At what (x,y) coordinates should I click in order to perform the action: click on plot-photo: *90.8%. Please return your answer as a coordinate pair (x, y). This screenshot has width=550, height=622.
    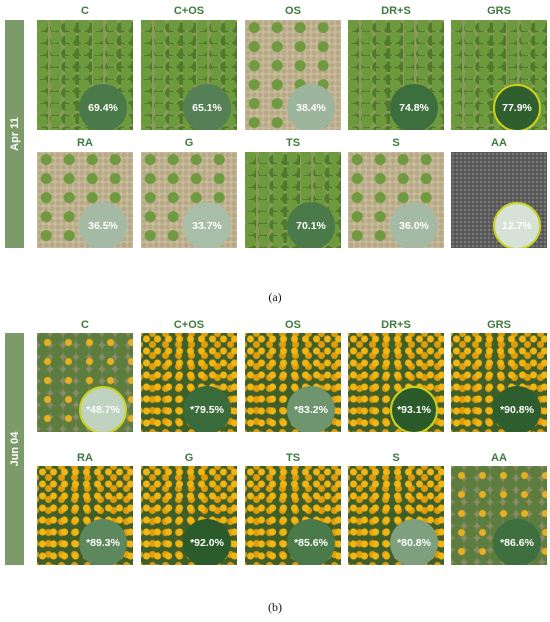
    Looking at the image, I should click on (499, 382).